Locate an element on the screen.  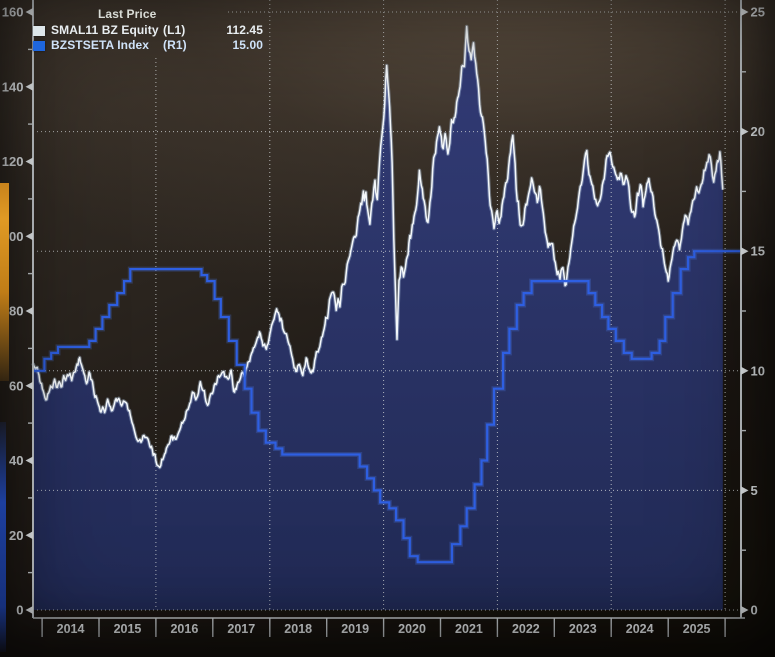
left-edge-blue-artifact is located at coordinates (3, 537).